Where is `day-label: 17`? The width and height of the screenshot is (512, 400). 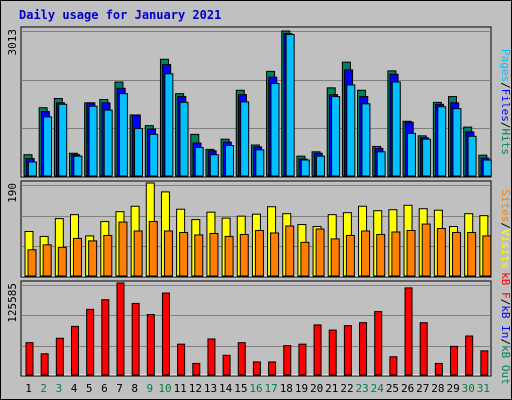
day-label: 17 is located at coordinates (271, 388).